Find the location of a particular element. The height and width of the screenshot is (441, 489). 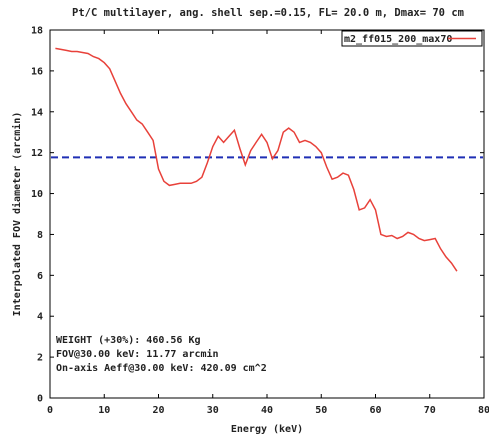

y-tick-label: 12 is located at coordinates (37, 153).